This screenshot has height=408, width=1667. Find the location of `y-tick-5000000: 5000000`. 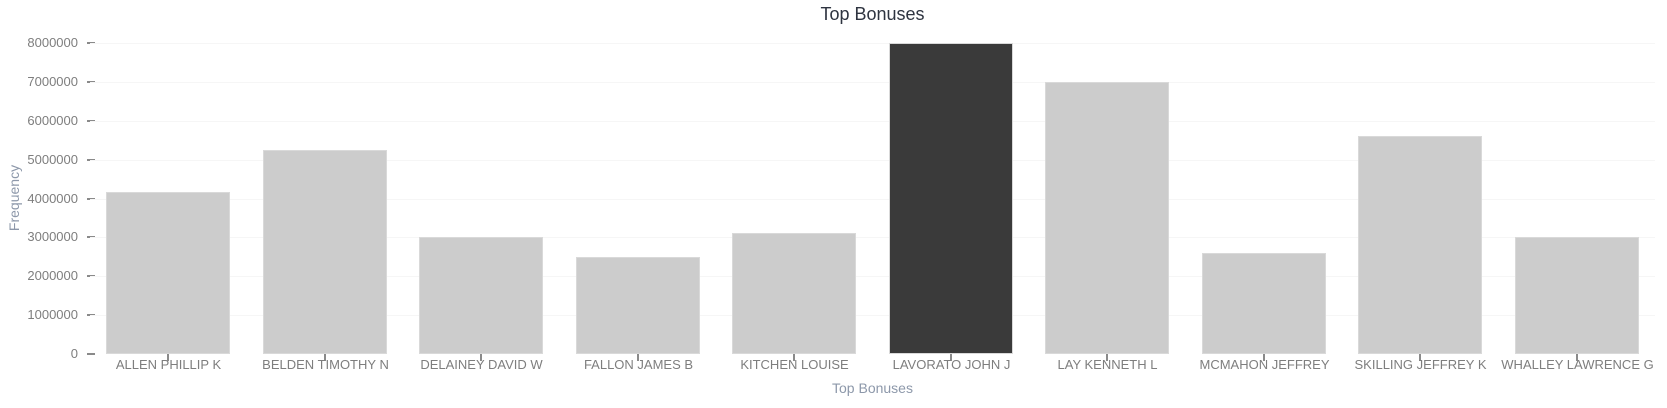

y-tick-5000000: 5000000 is located at coordinates (50, 160).